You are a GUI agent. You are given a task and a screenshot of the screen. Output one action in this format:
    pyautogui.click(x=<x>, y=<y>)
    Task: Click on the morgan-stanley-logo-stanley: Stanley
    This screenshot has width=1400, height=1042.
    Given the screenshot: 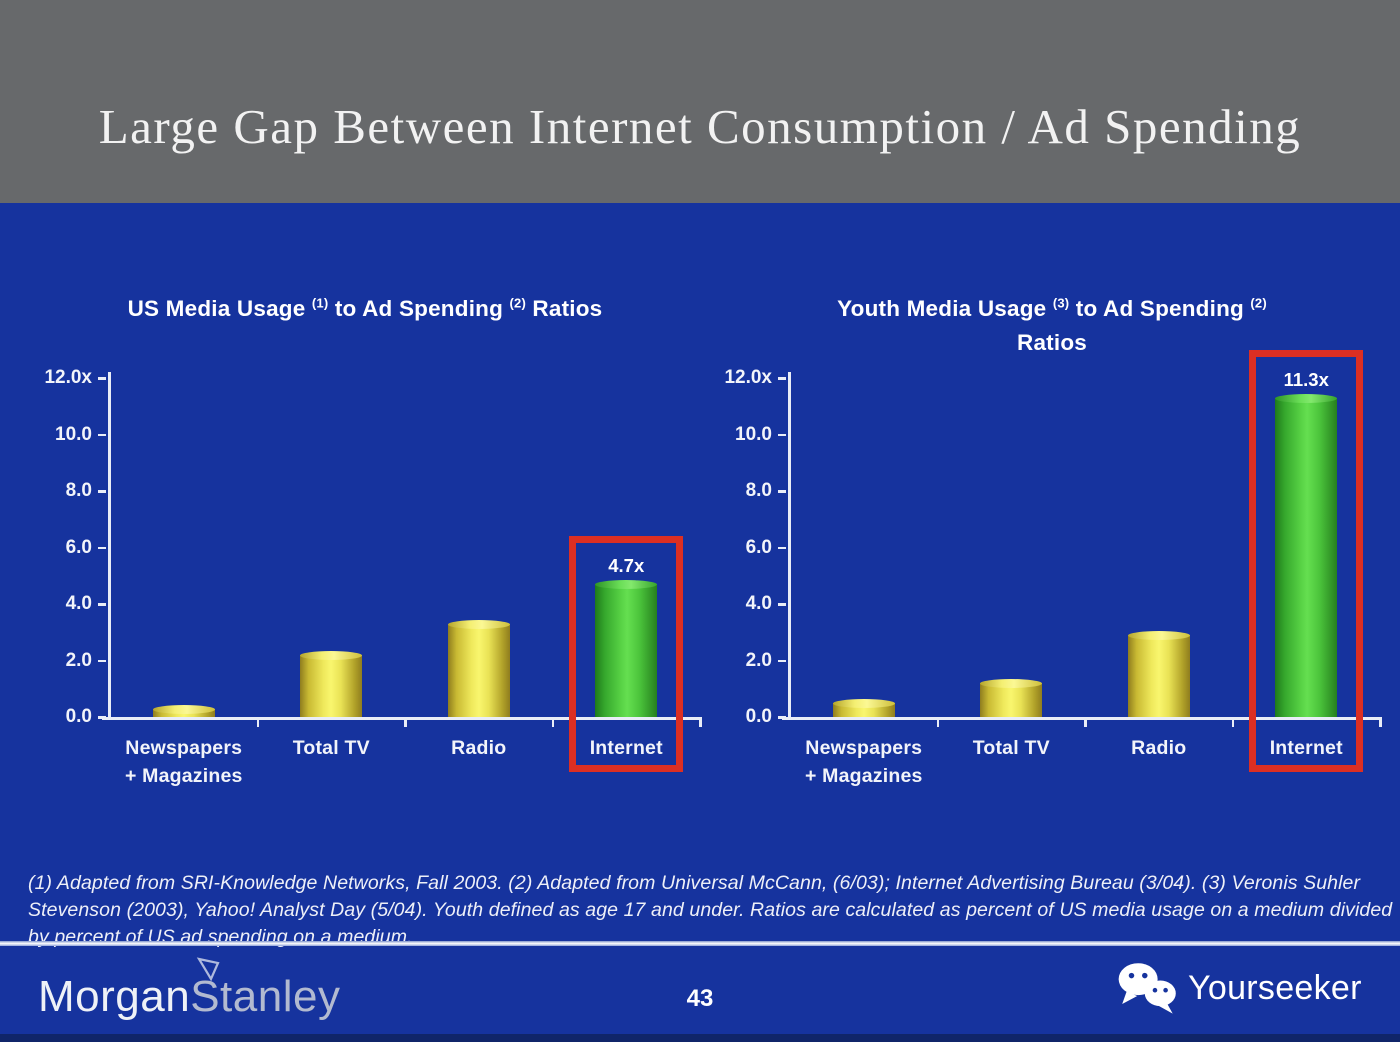 What is the action you would take?
    pyautogui.click(x=265, y=996)
    